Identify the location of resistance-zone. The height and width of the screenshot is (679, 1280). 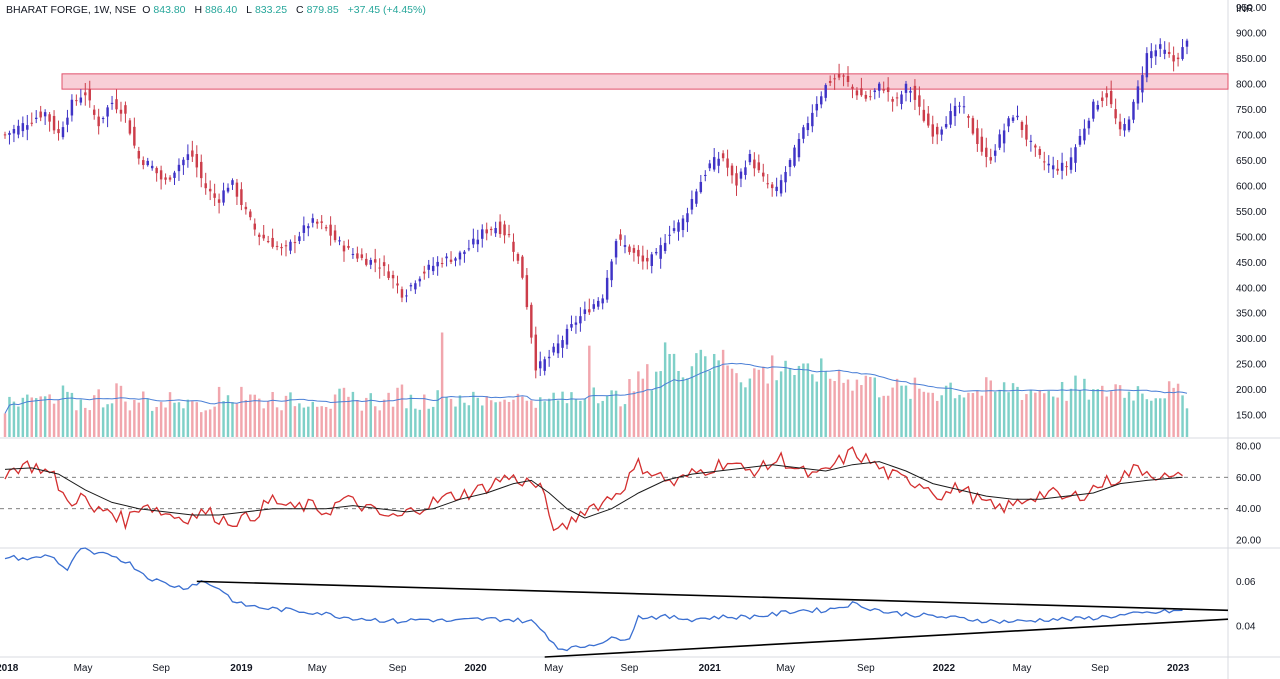
(645, 81).